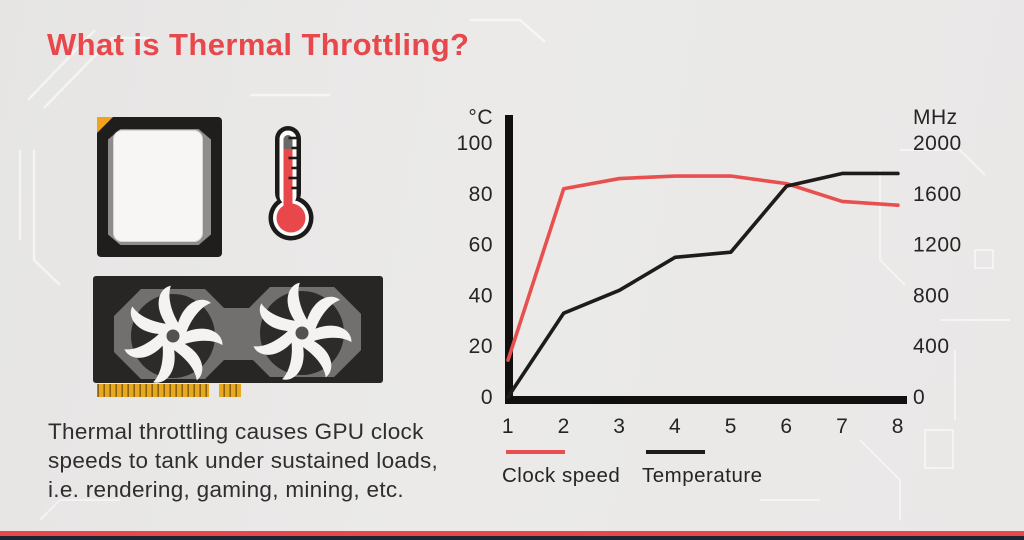 The image size is (1024, 540). I want to click on cpu-pin1-marker, so click(105, 125).